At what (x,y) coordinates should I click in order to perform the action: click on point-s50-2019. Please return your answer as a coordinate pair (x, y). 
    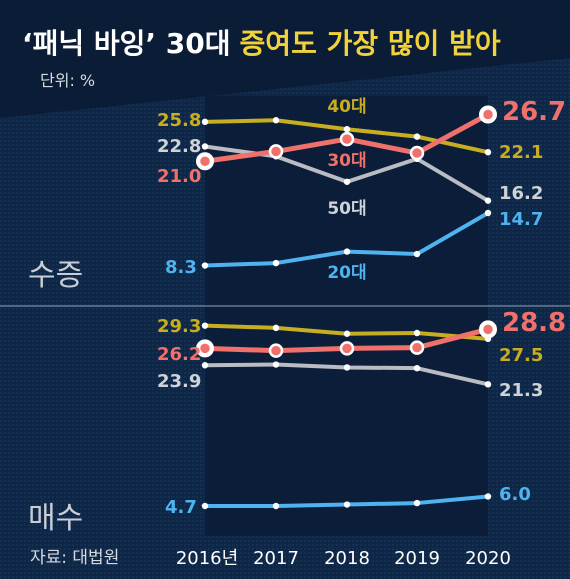
    Looking at the image, I should click on (417, 368).